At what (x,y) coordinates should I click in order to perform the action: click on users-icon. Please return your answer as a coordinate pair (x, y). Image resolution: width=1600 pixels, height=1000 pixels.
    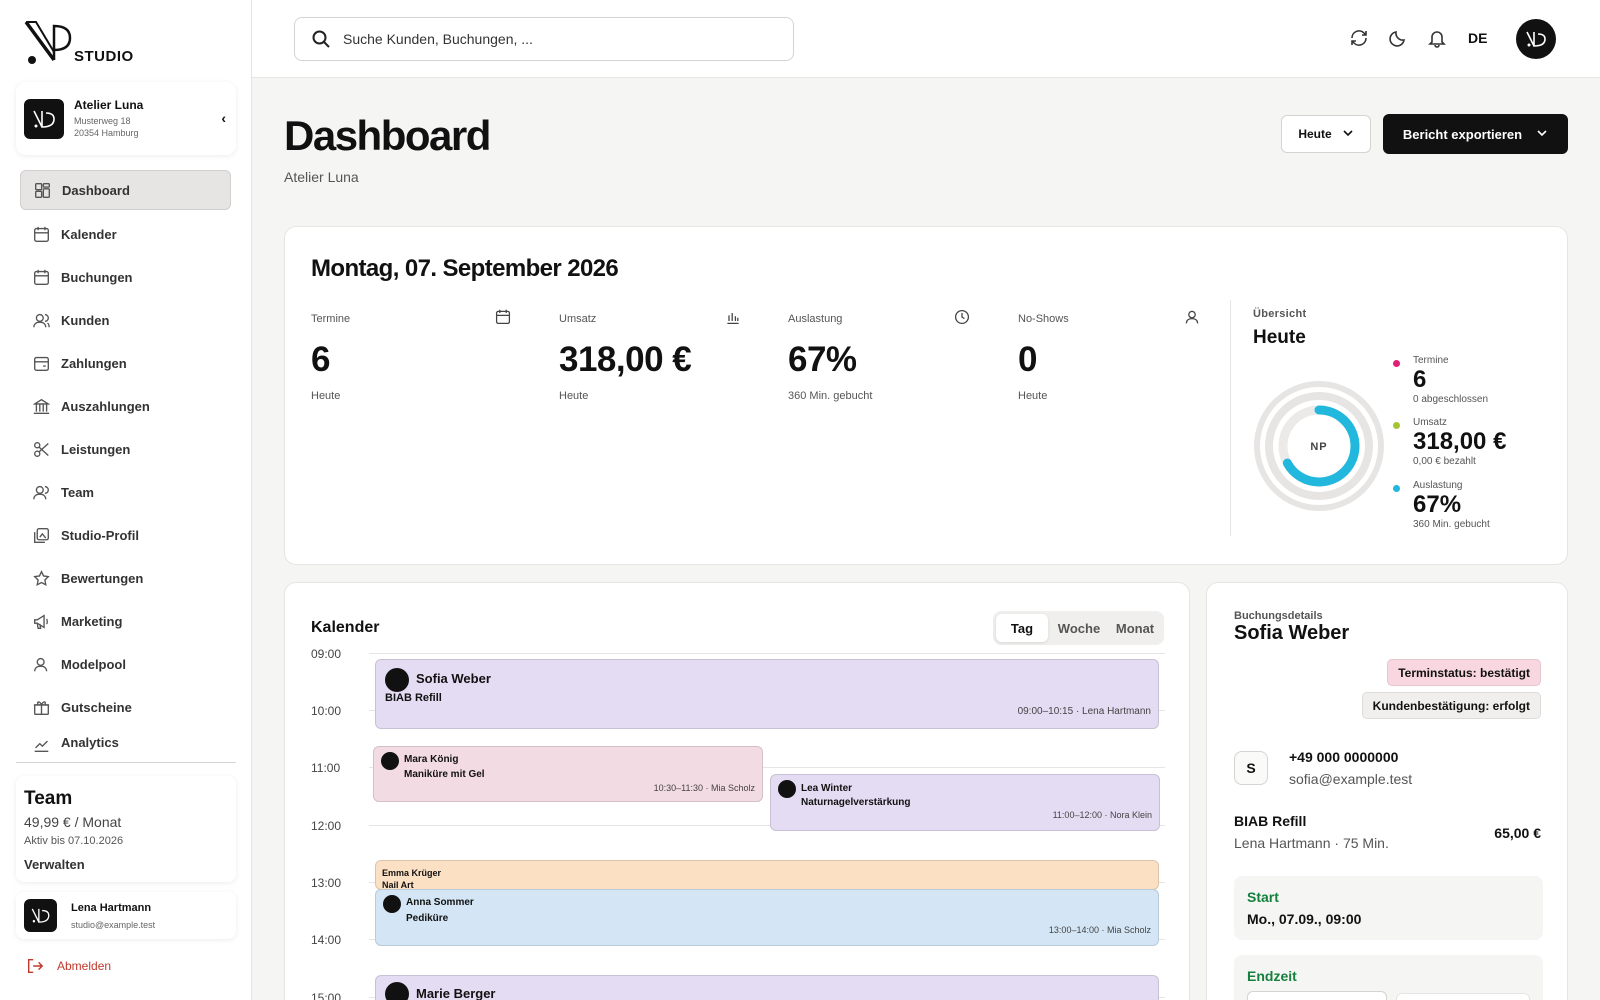
    Looking at the image, I should click on (41, 321).